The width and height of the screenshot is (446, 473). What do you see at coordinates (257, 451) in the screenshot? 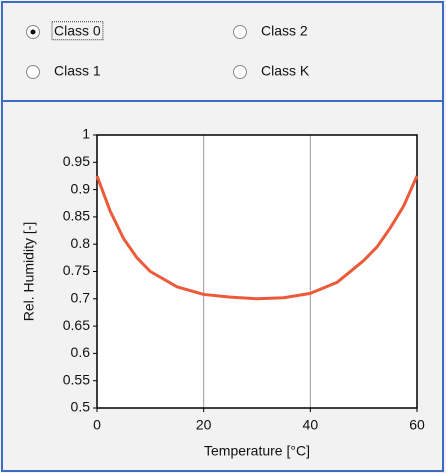
I see `x-axis-label: Temperature [°C]` at bounding box center [257, 451].